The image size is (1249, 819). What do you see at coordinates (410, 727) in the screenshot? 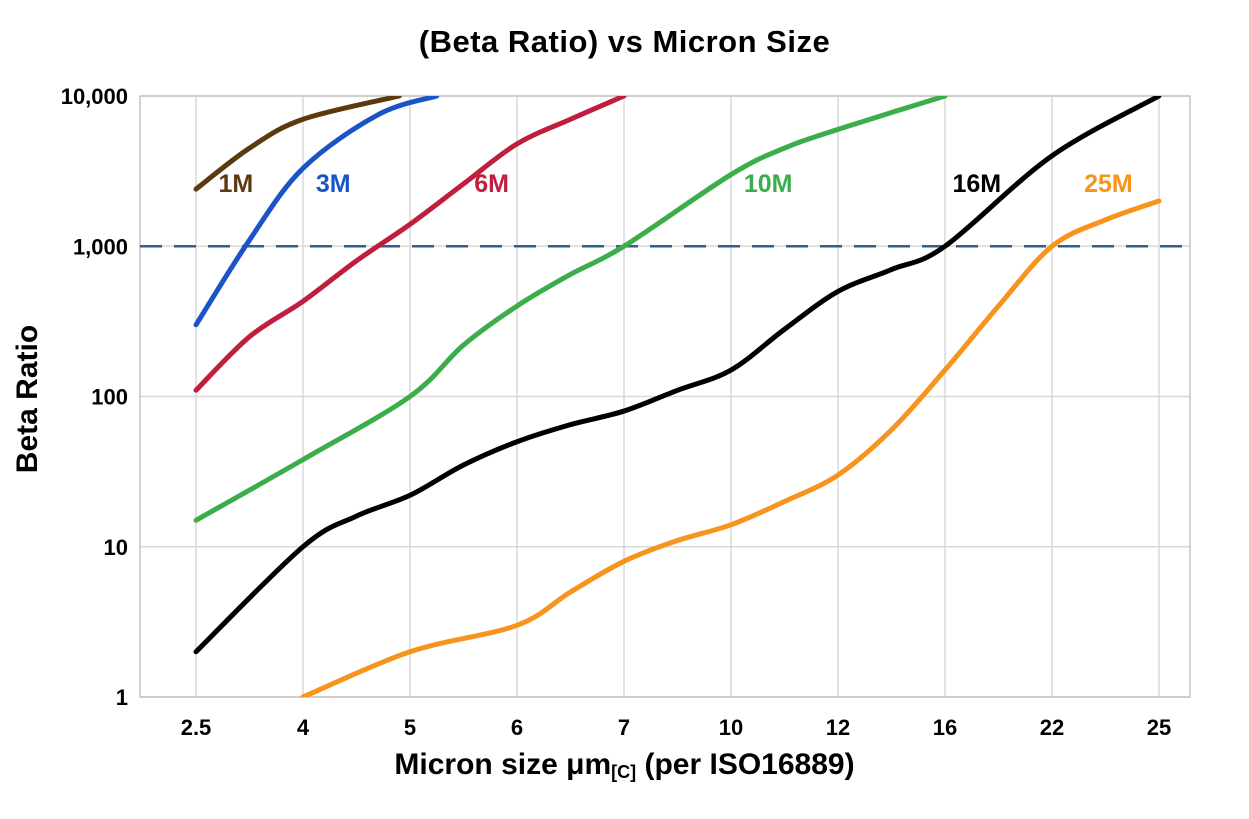
I see `x-tick-label: 5` at bounding box center [410, 727].